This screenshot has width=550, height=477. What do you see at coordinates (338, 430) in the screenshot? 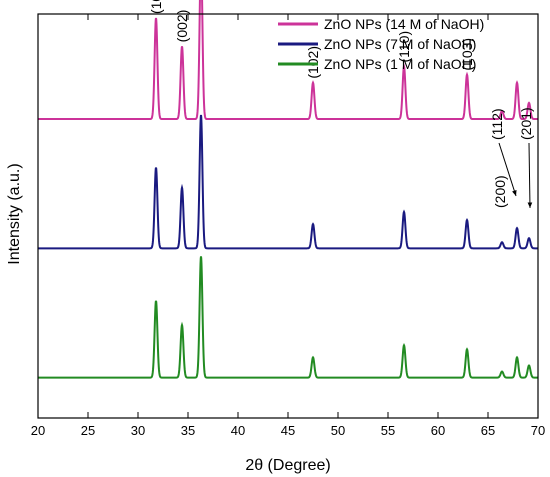
I see `x-tick-label: 50` at bounding box center [338, 430].